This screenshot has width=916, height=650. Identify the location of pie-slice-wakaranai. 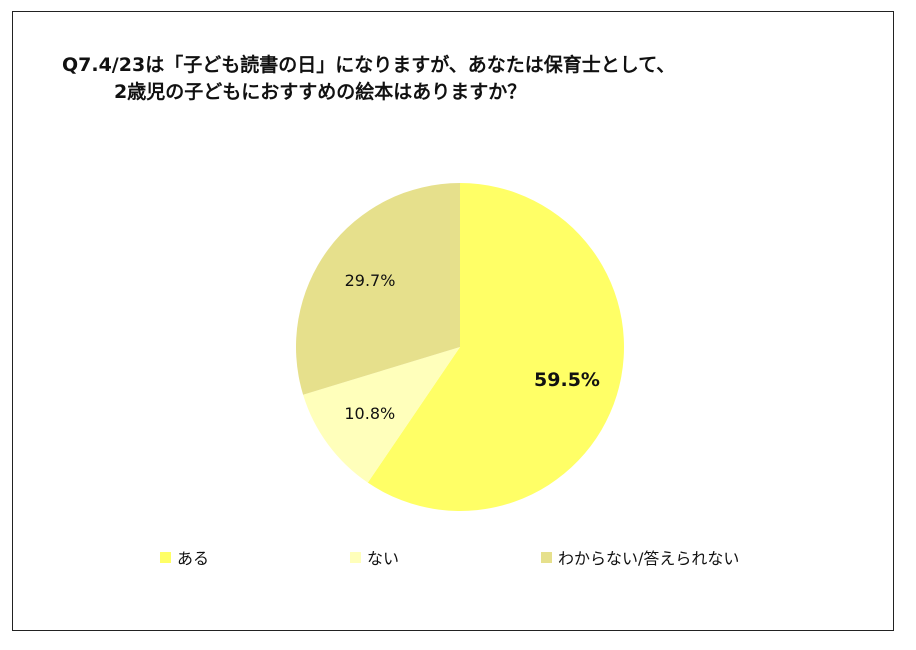
(378, 288).